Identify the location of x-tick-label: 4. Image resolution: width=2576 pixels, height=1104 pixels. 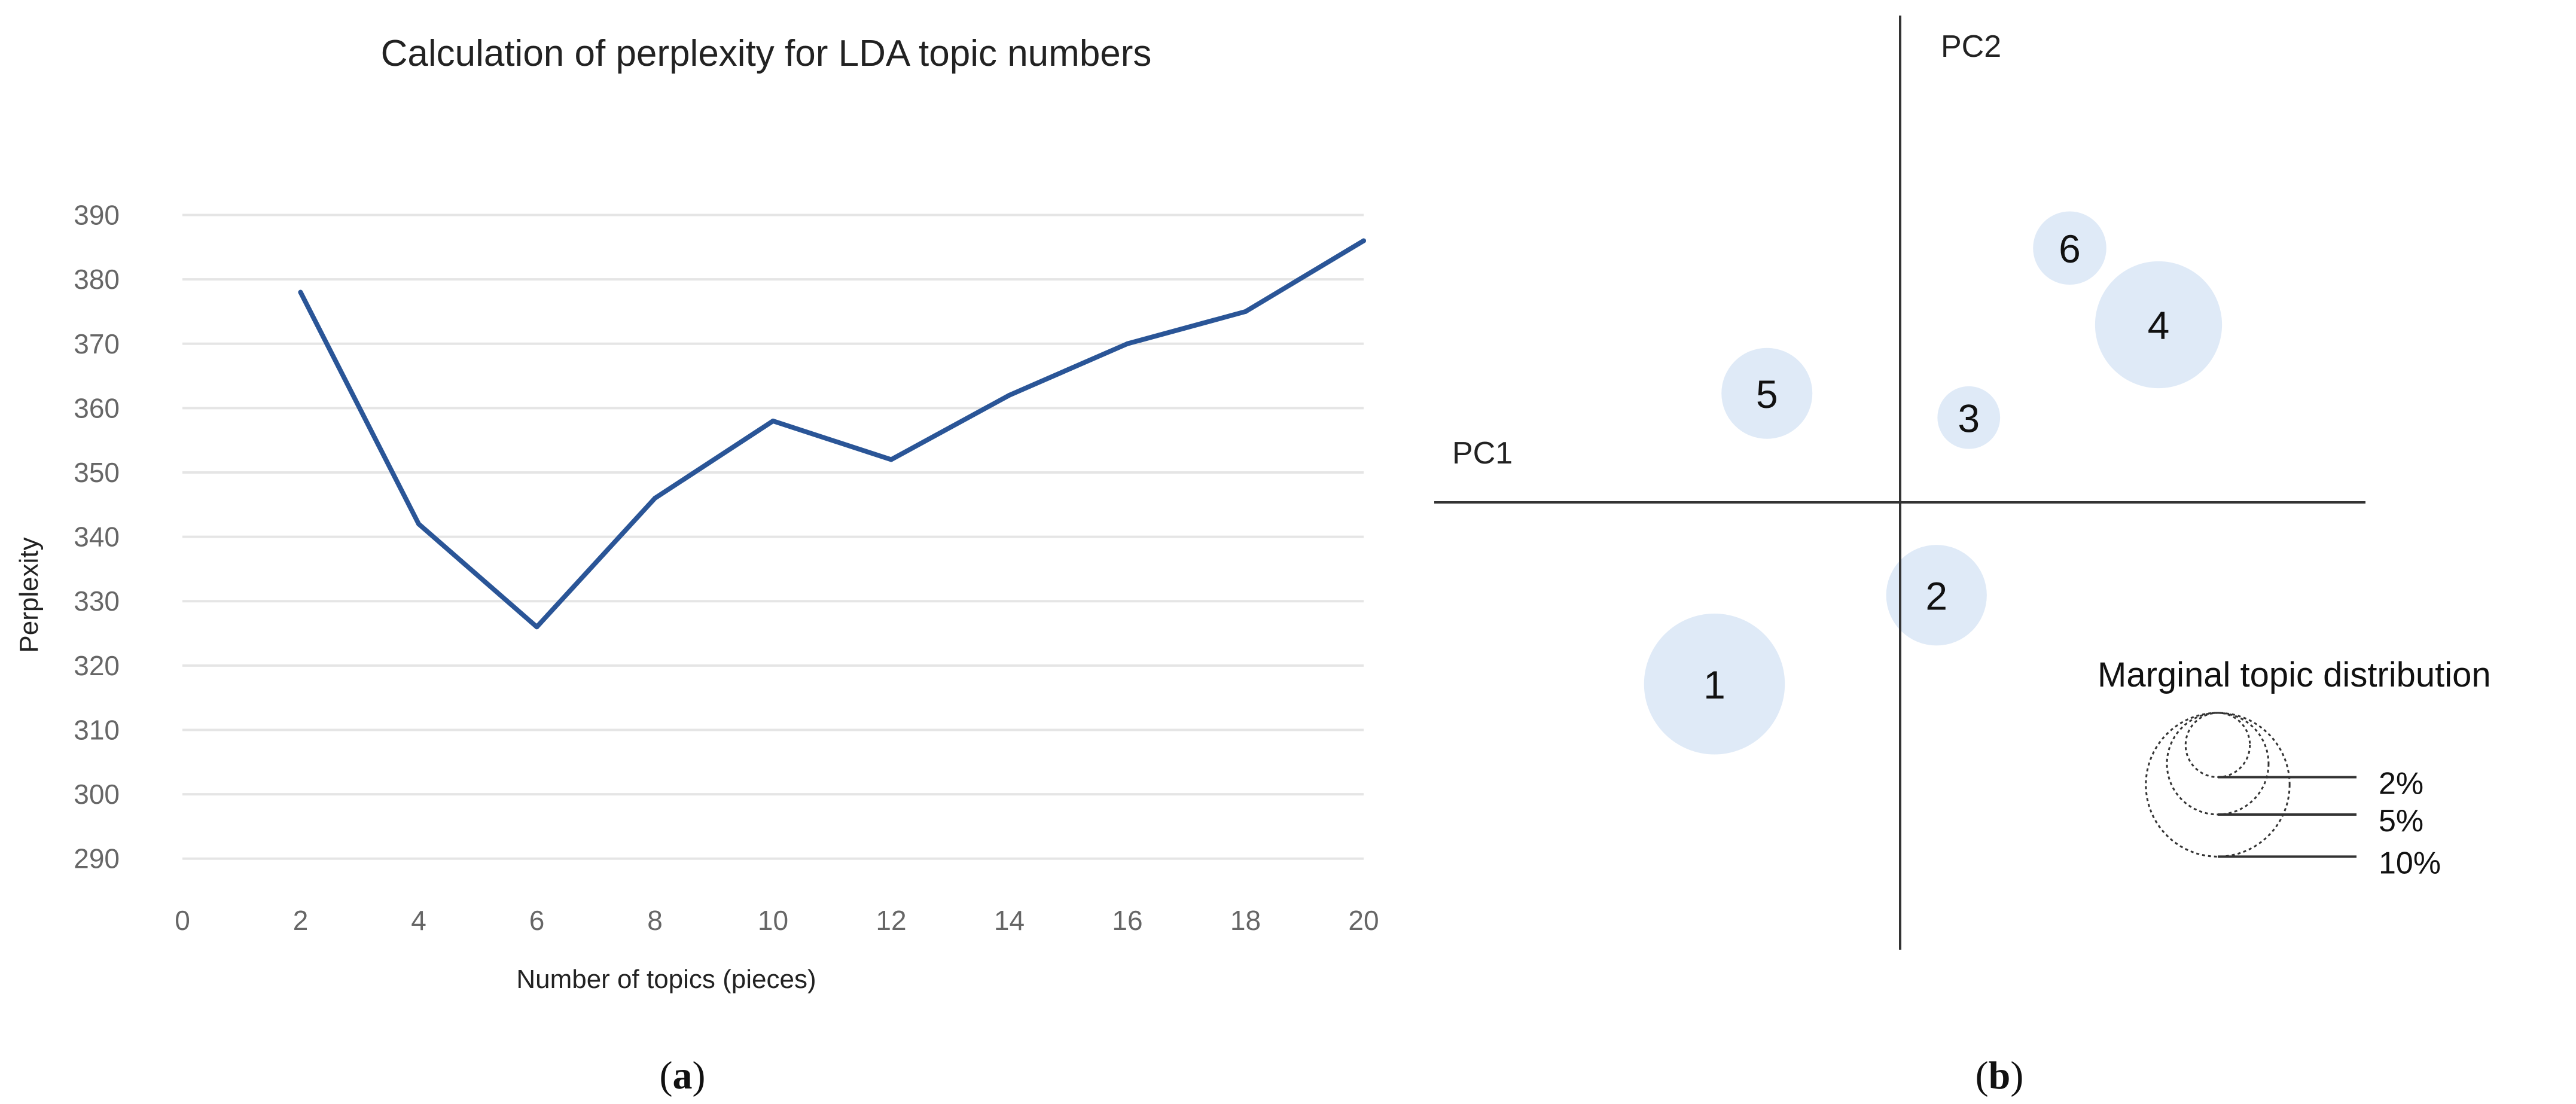
(419, 920).